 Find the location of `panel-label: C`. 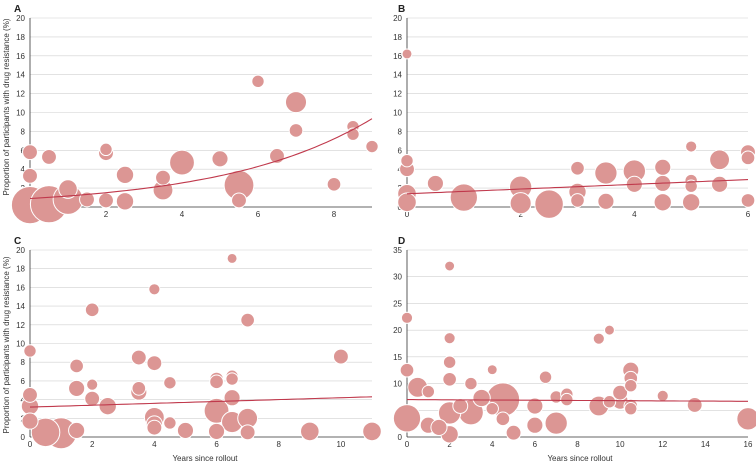

panel-label: C is located at coordinates (17, 241).